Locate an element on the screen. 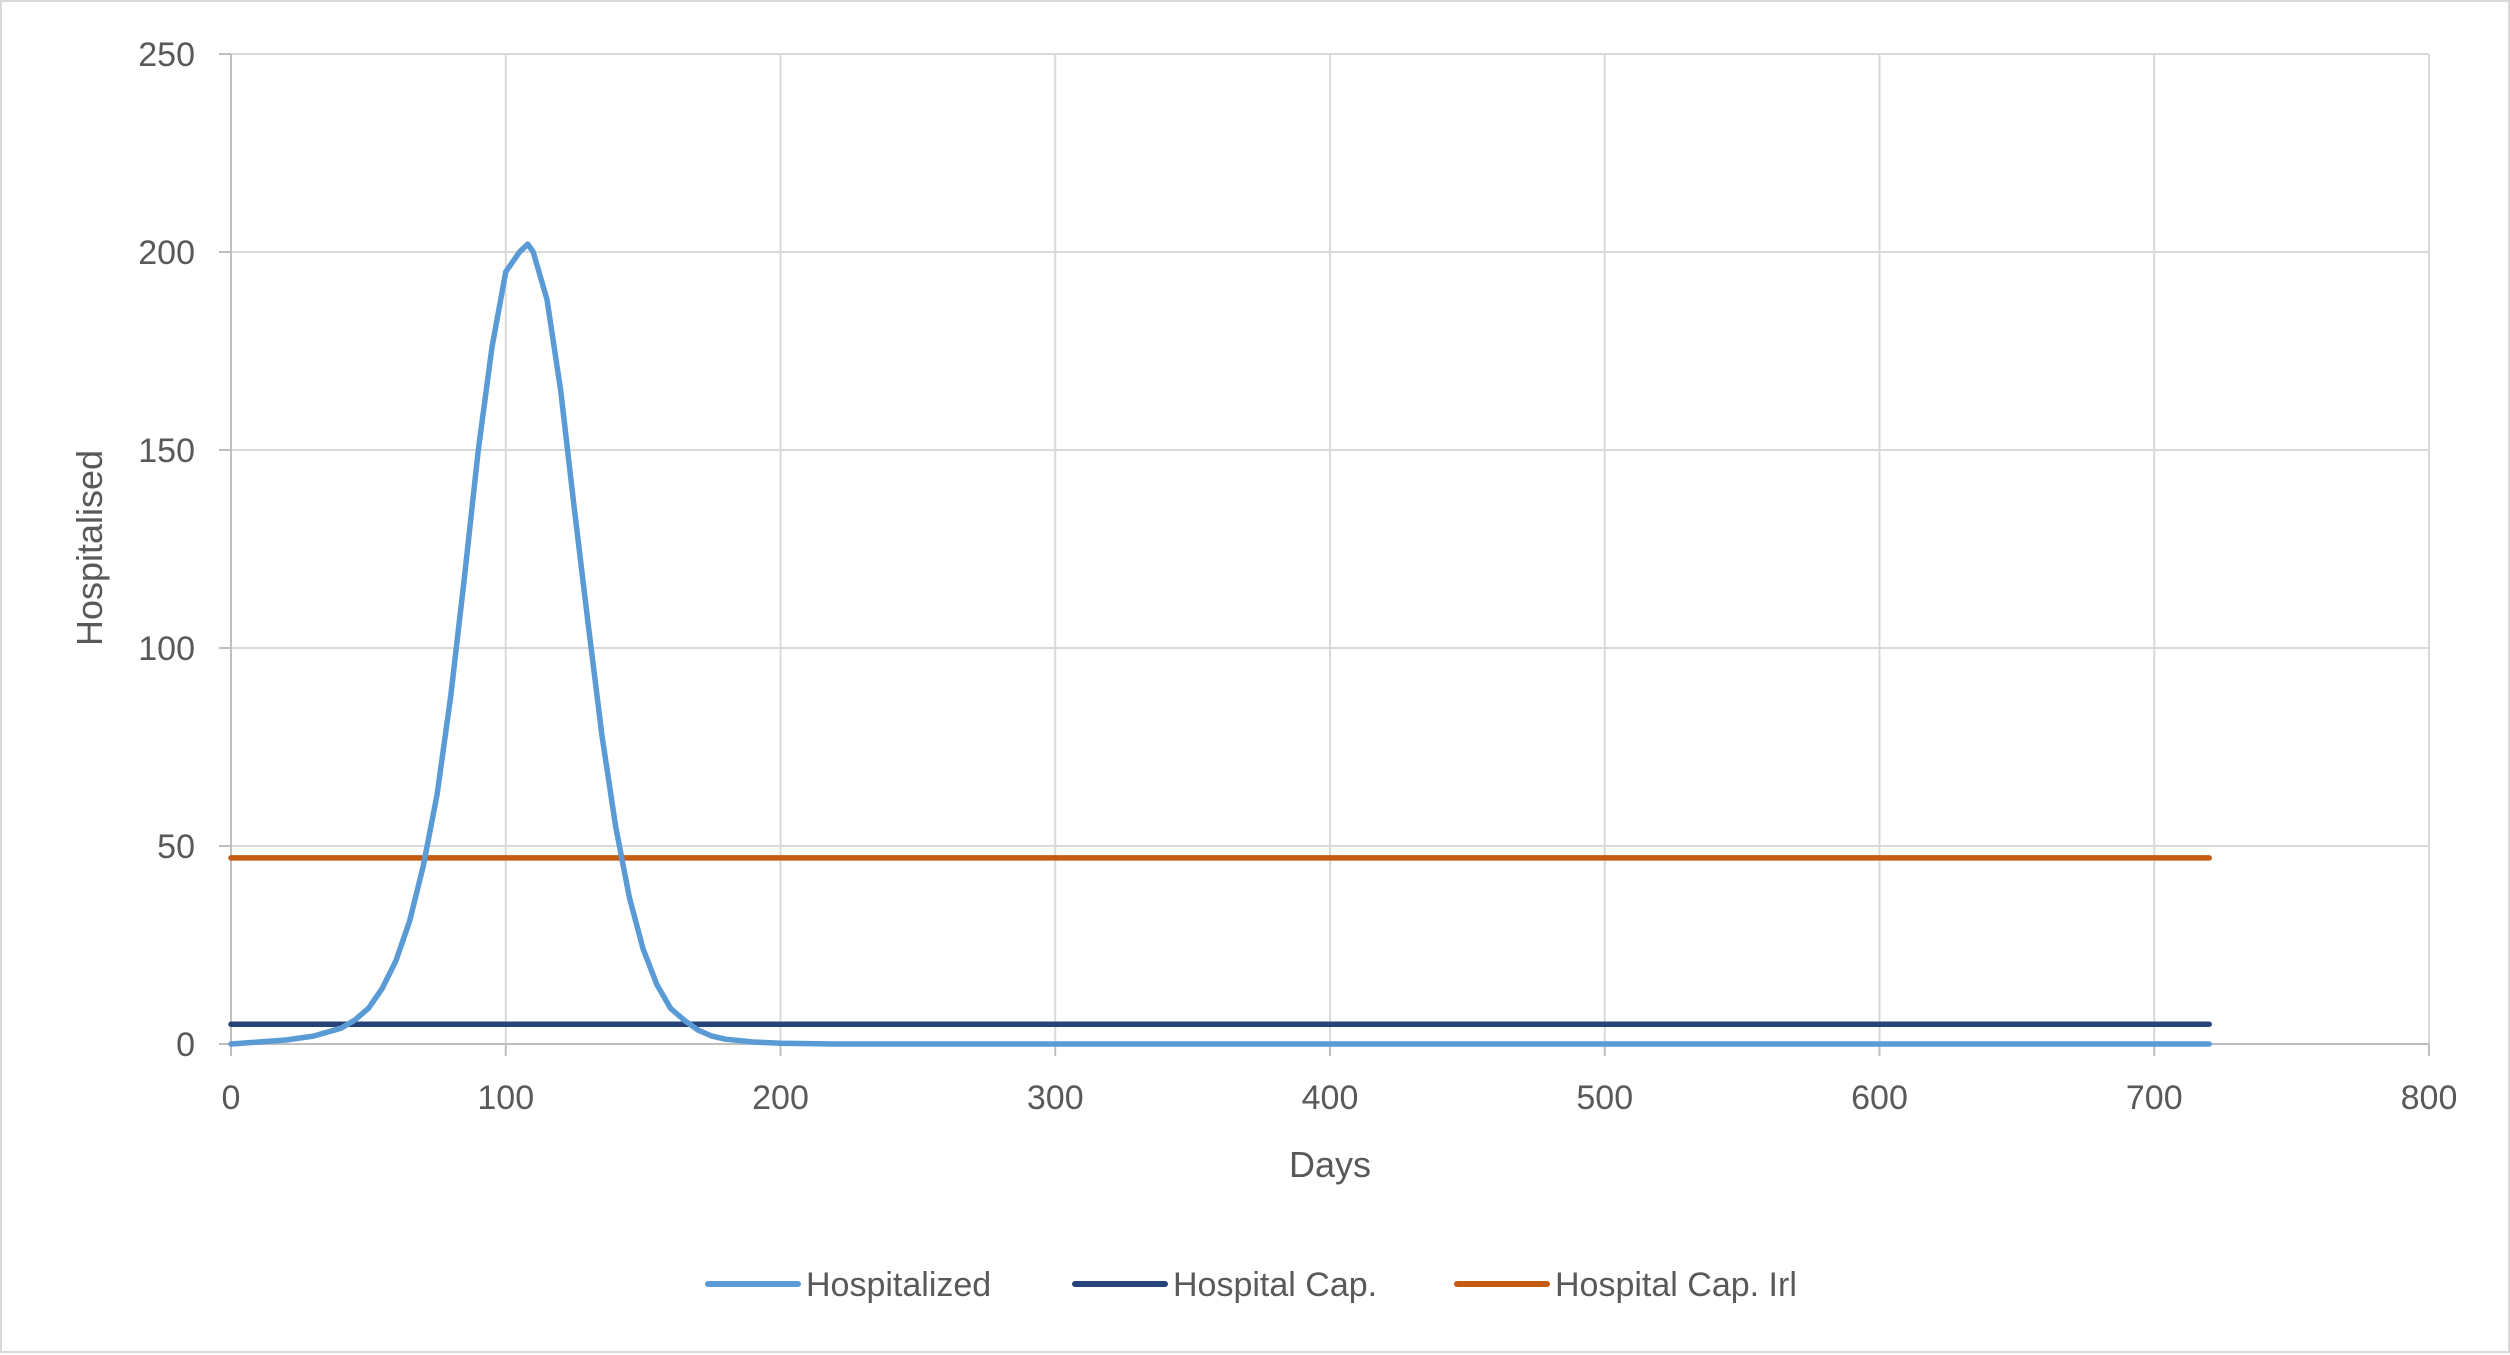  x-tick-label: 0 is located at coordinates (231, 1098).